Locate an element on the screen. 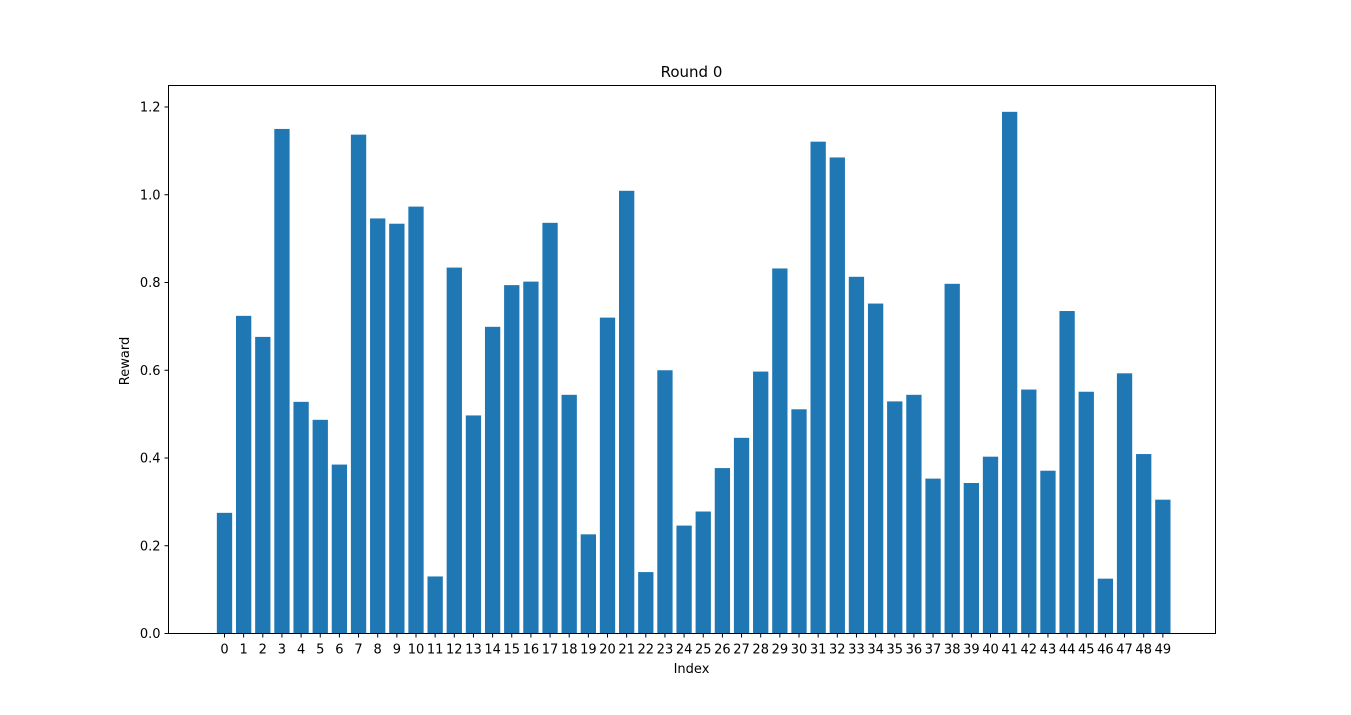 Image resolution: width=1351 pixels, height=715 pixels. x-tick-label: 43 is located at coordinates (1048, 650).